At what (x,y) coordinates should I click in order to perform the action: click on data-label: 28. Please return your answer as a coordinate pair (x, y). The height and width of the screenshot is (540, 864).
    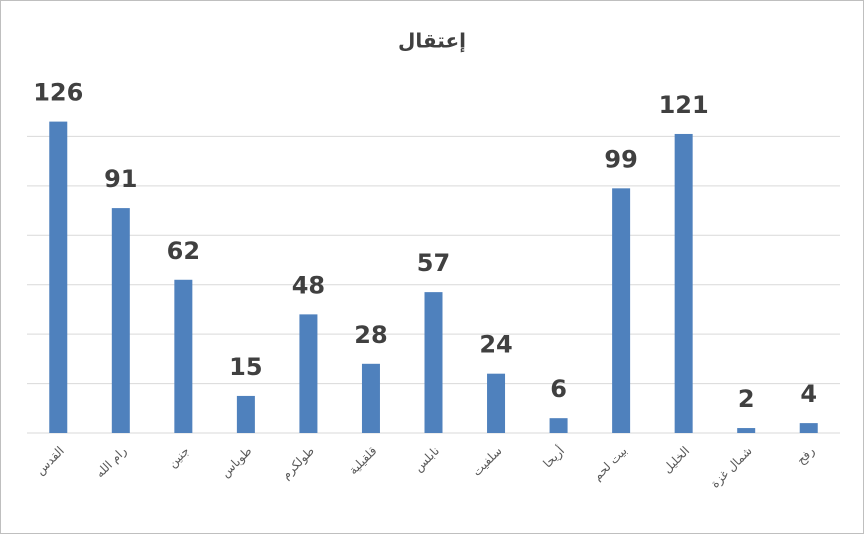
    Looking at the image, I should click on (370, 335).